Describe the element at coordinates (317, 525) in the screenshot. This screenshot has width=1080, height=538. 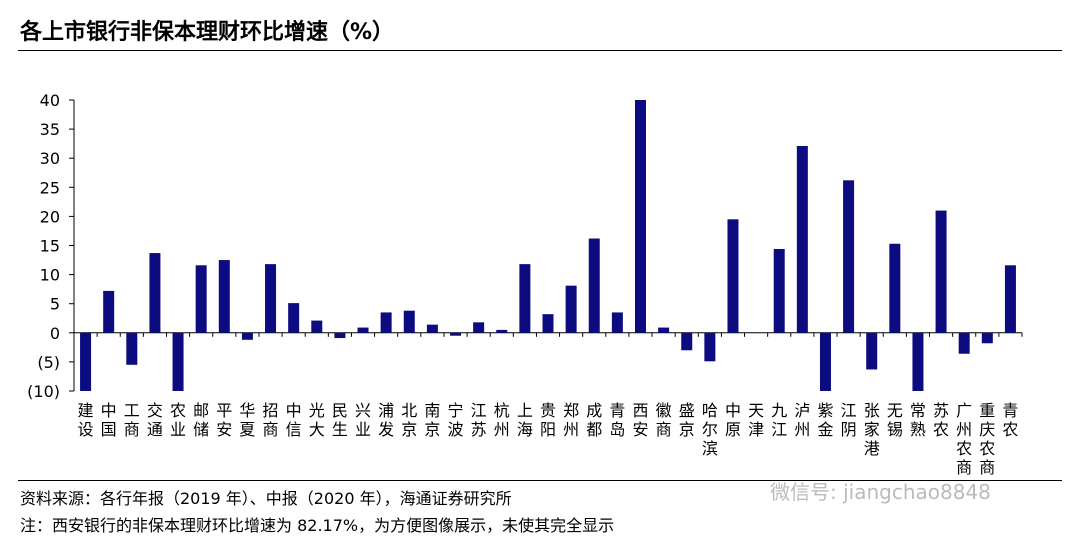
I see `note: 注：西安银行的非保本理财环比增速为 82.17%，为方便图像展示，未使其完全显示` at that location.